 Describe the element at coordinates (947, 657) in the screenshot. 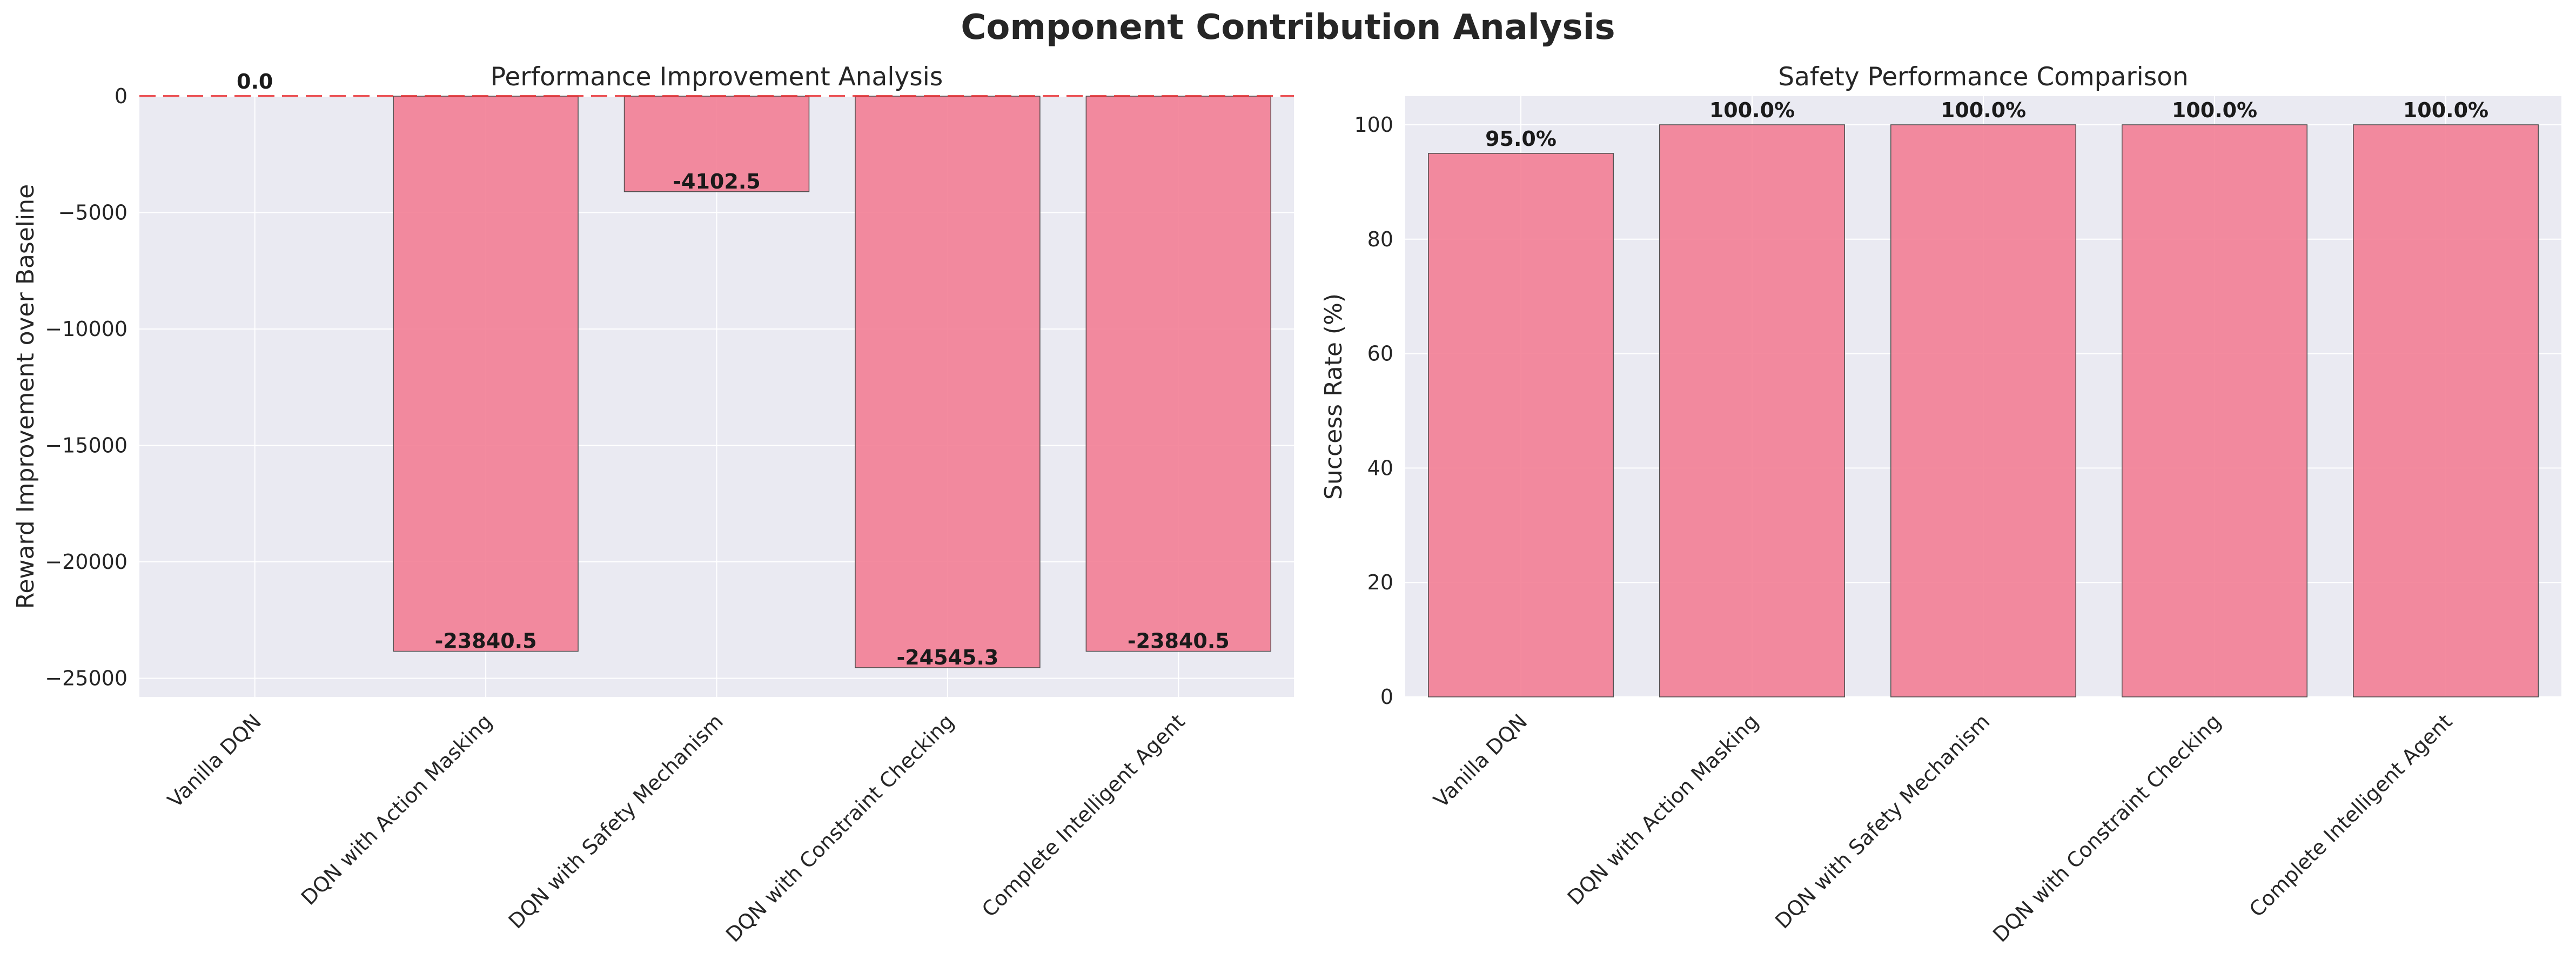

I see `bar-value-label: -24545.3` at that location.